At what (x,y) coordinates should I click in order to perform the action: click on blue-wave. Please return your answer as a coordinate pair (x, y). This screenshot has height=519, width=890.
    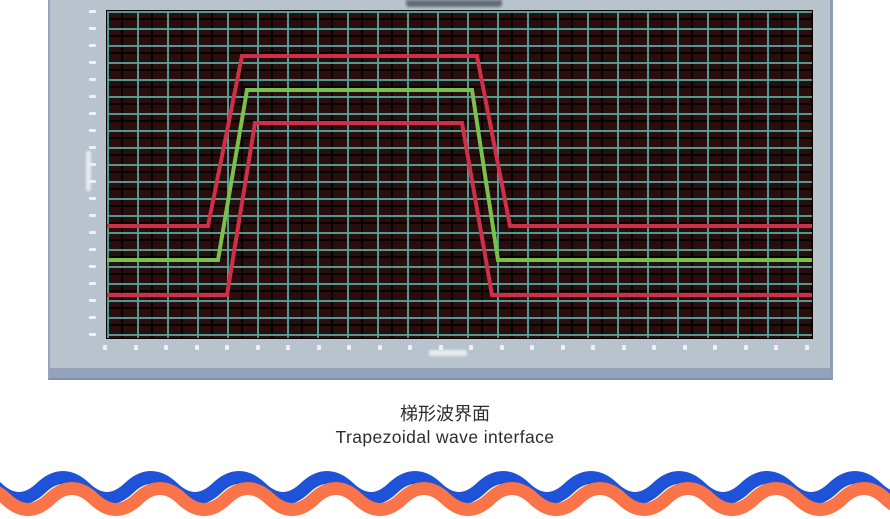
    Looking at the image, I should click on (445, 488).